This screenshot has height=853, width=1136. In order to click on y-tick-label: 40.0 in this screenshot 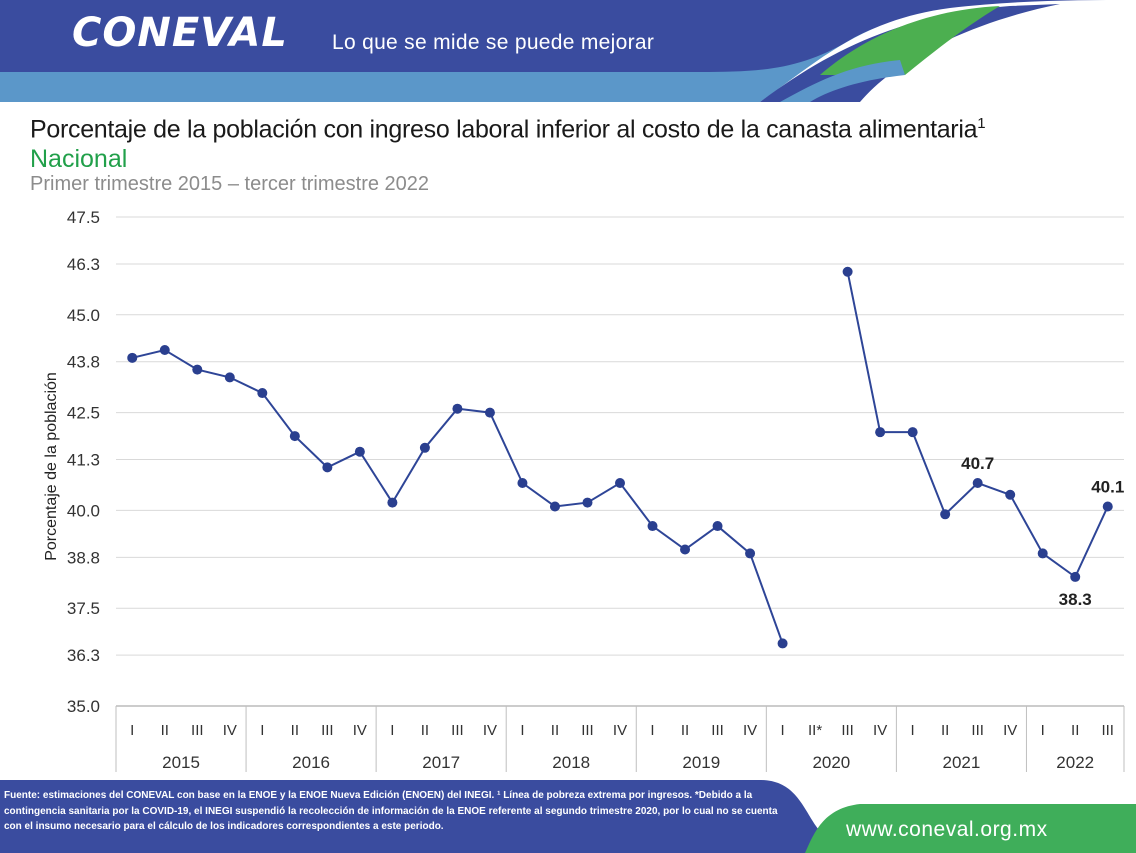, I will do `click(83, 510)`.